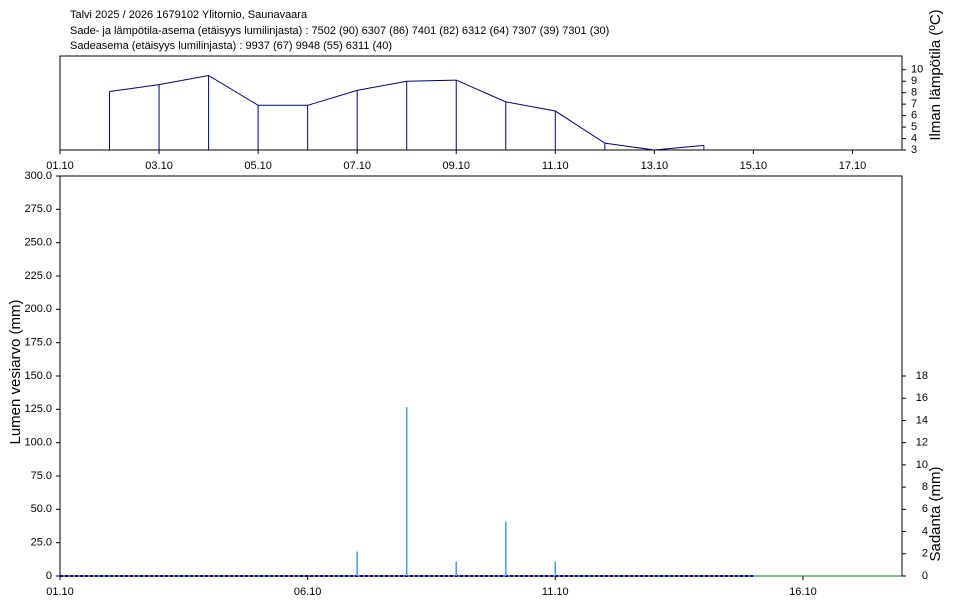 The width and height of the screenshot is (961, 601). Describe the element at coordinates (406, 112) in the screenshot. I see `data-line` at that location.